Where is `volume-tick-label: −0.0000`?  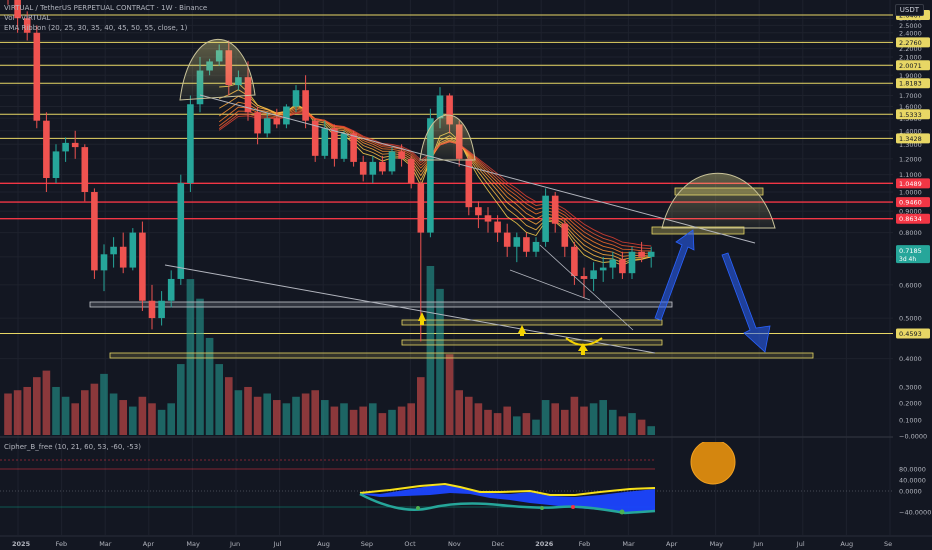
volume-tick-label: −0.0000 is located at coordinates (913, 437).